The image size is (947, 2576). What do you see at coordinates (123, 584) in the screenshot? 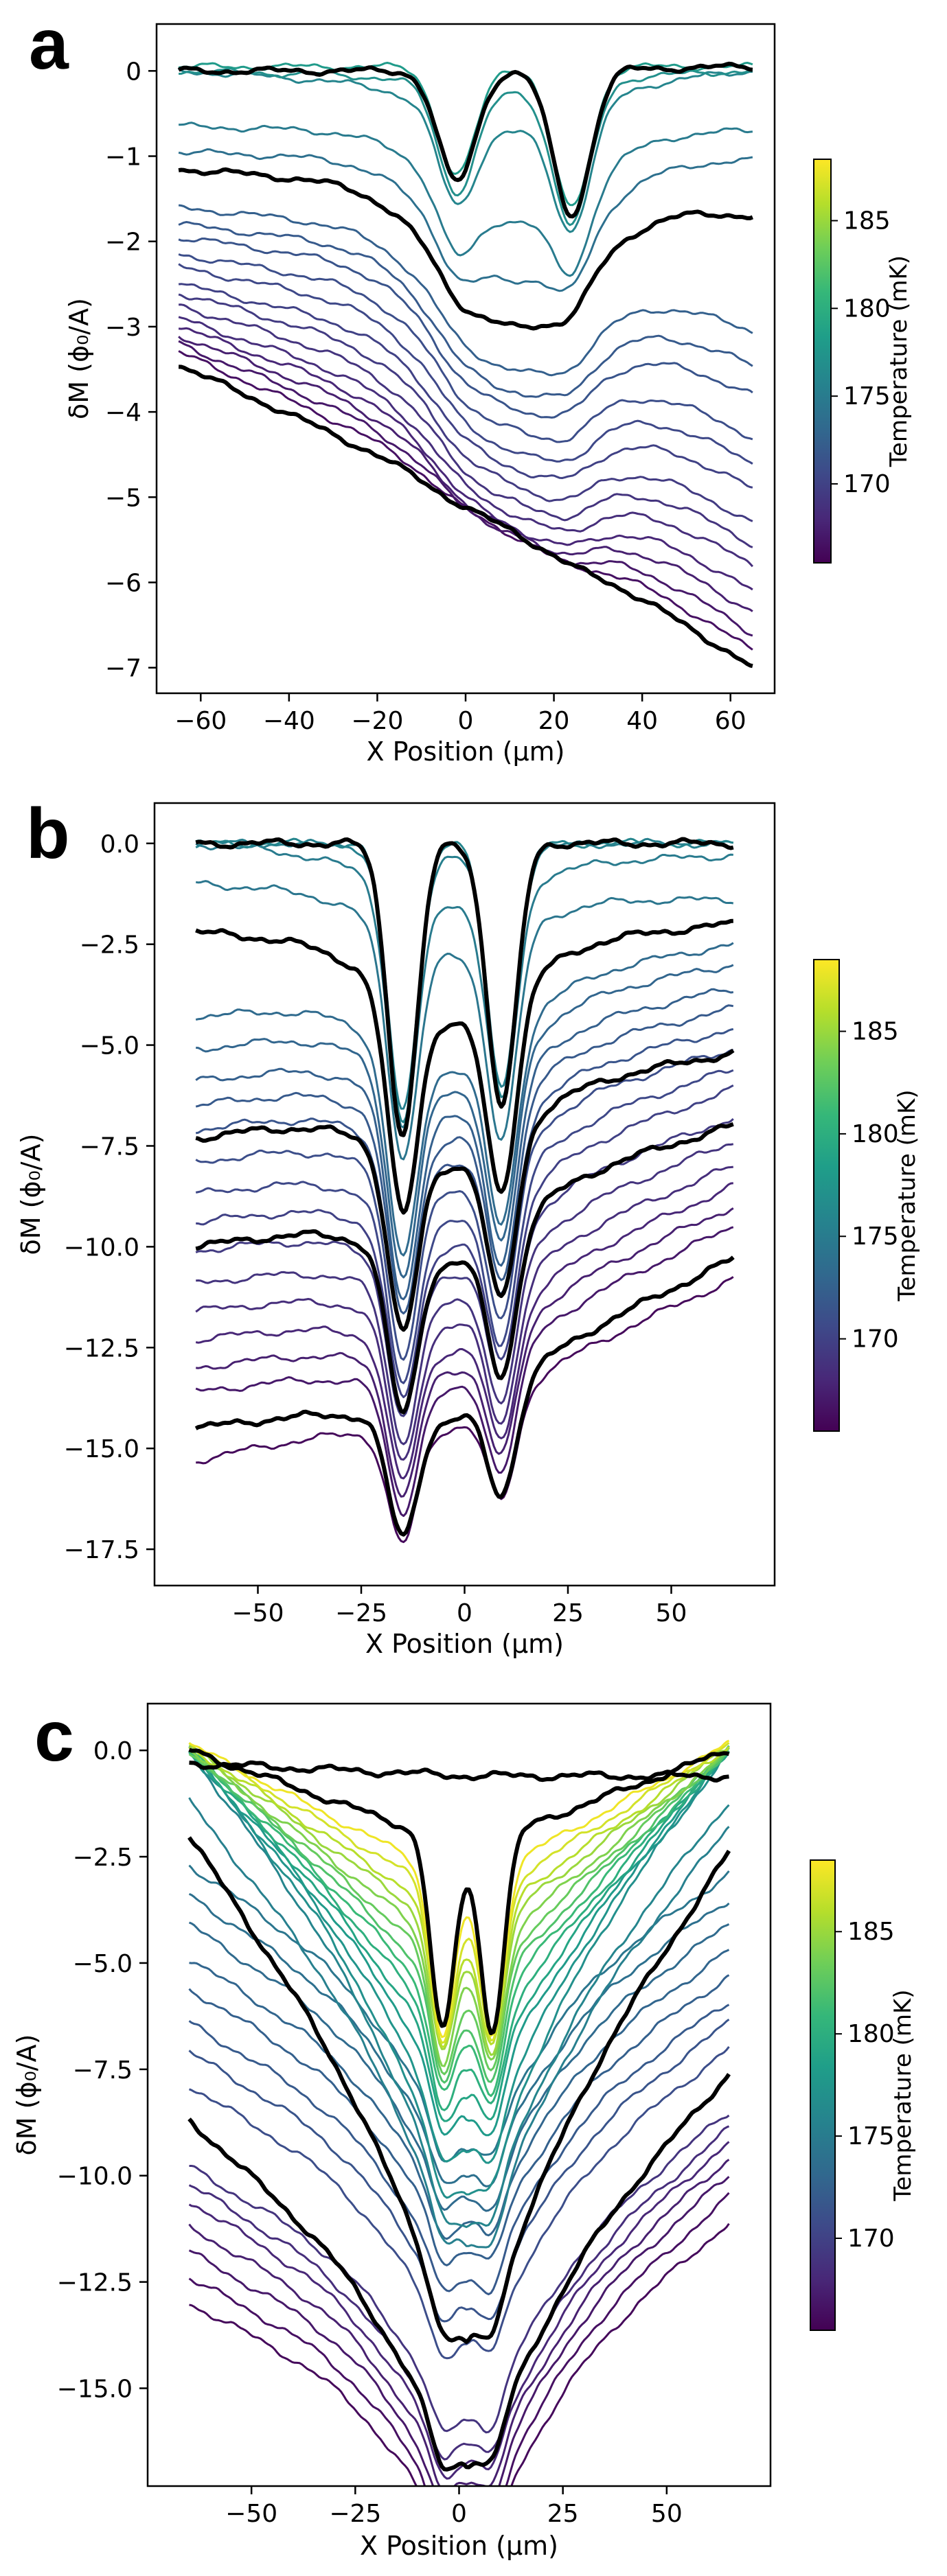
I see `y-tick-label: −6` at bounding box center [123, 584].